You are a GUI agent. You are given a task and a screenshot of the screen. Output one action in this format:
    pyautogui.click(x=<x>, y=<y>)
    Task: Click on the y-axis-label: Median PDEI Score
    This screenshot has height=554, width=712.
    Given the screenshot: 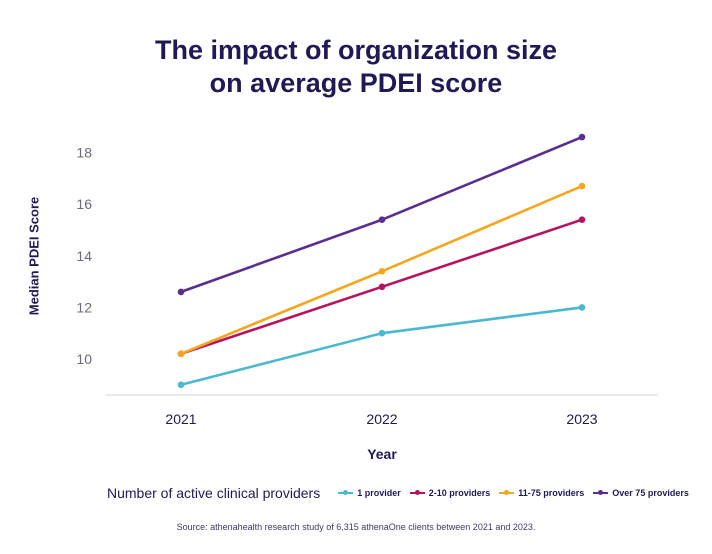 What is the action you would take?
    pyautogui.click(x=34, y=256)
    